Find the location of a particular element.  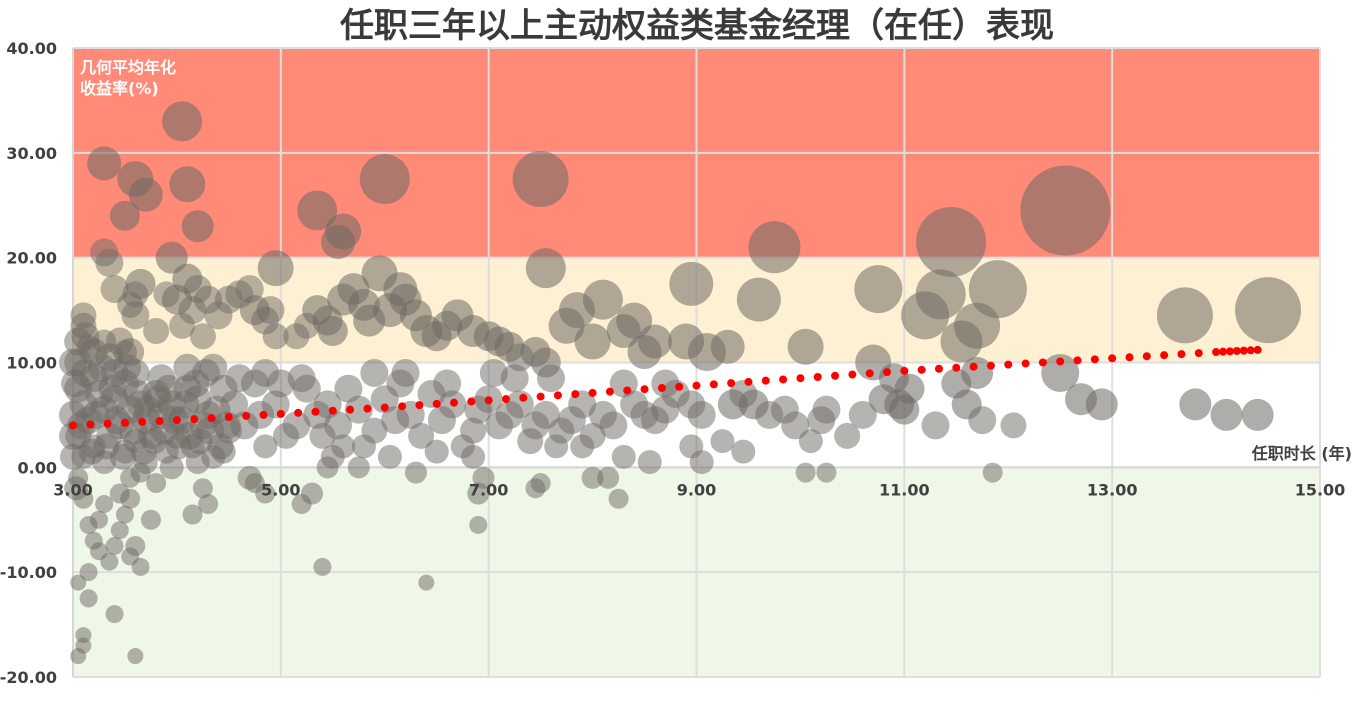

y-tick-label-1: 30.00 is located at coordinates (31, 153).